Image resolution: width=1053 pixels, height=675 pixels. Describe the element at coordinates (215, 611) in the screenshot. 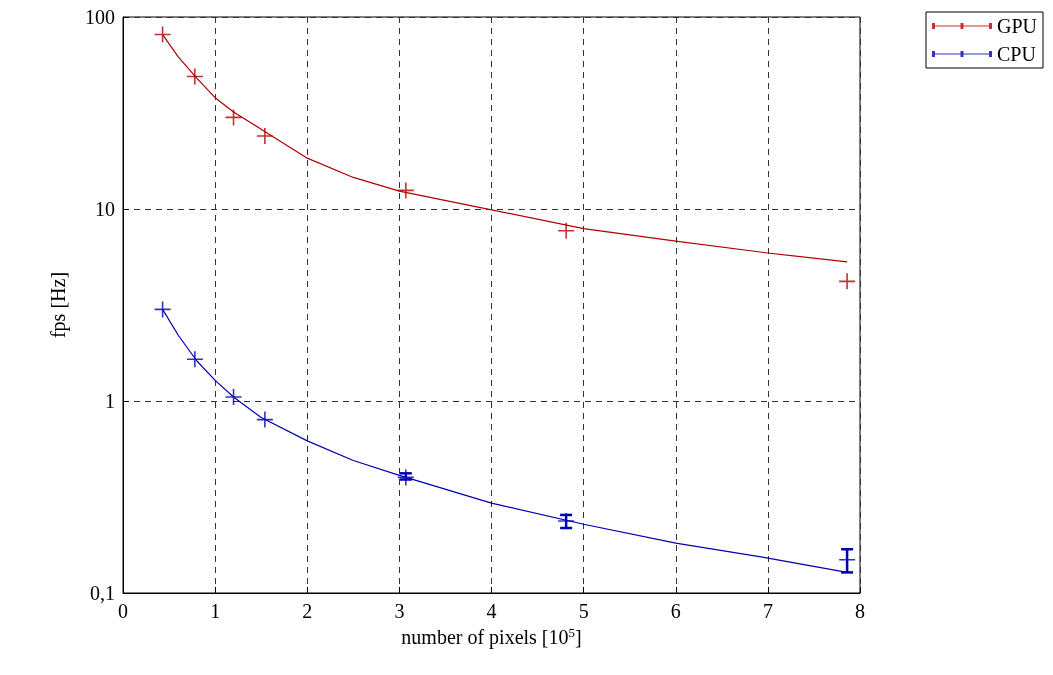

I see `x-tick-label: 1` at that location.